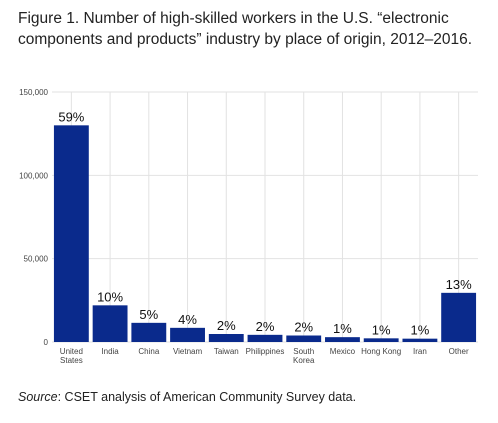 This screenshot has height=423, width=498. What do you see at coordinates (304, 356) in the screenshot?
I see `x-tick-label: South Korea` at bounding box center [304, 356].